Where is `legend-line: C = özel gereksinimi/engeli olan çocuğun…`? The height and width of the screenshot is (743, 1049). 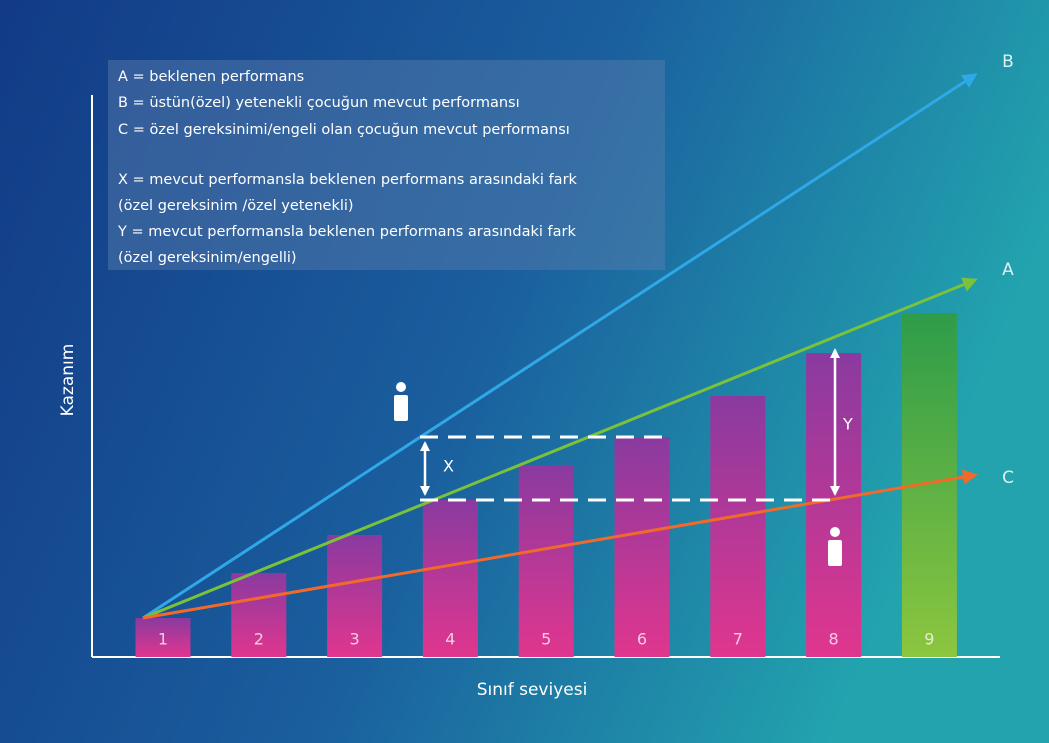
legend-line: C = özel gereksinimi/engeli olan çocuğun… is located at coordinates (344, 130).